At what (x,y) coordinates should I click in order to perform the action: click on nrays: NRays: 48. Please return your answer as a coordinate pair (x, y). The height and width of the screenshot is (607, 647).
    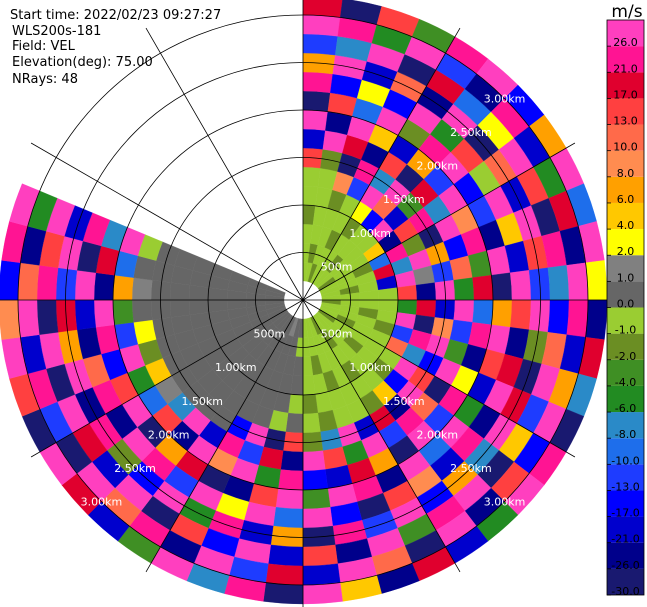
    Looking at the image, I should click on (45, 79).